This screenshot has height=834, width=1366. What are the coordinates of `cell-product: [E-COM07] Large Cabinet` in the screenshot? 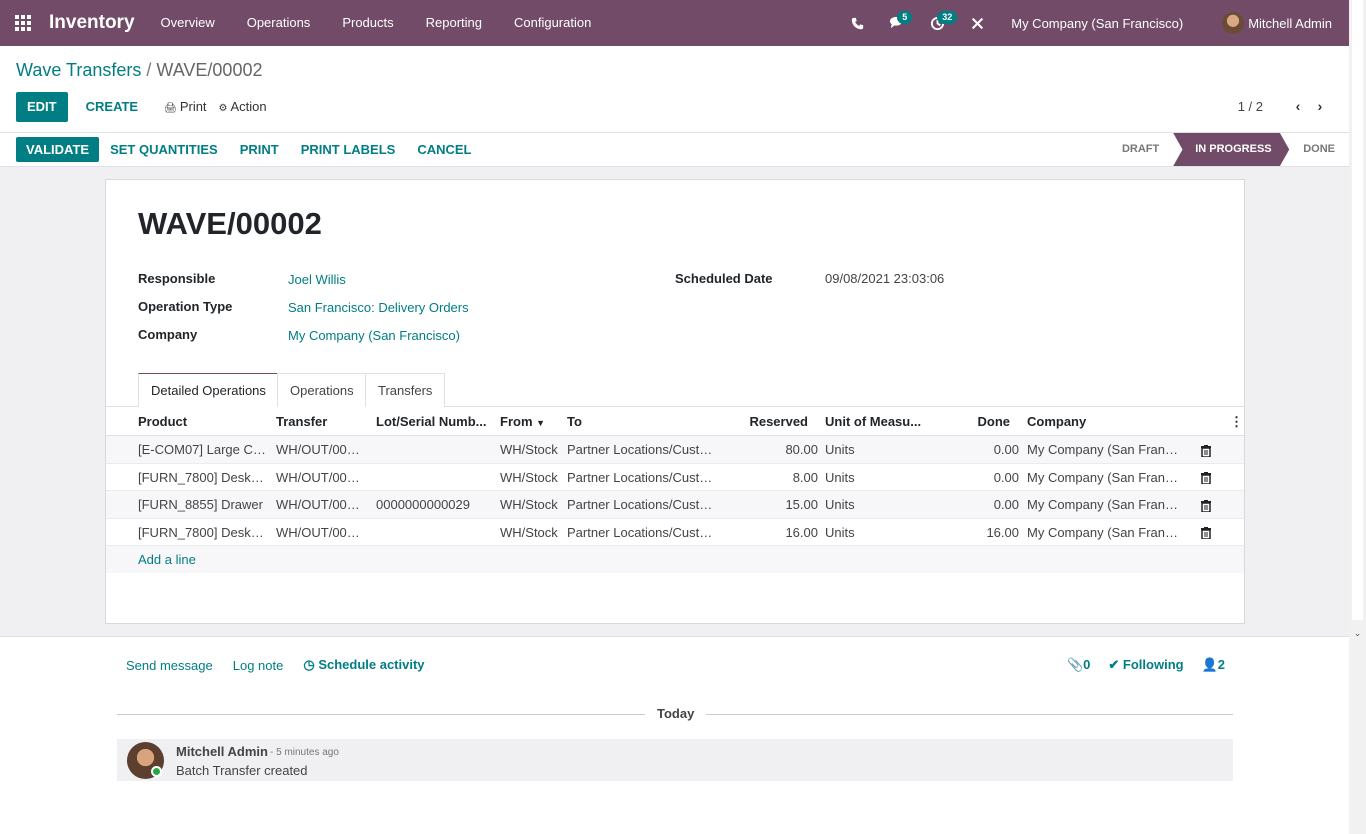 It's located at (202, 449).